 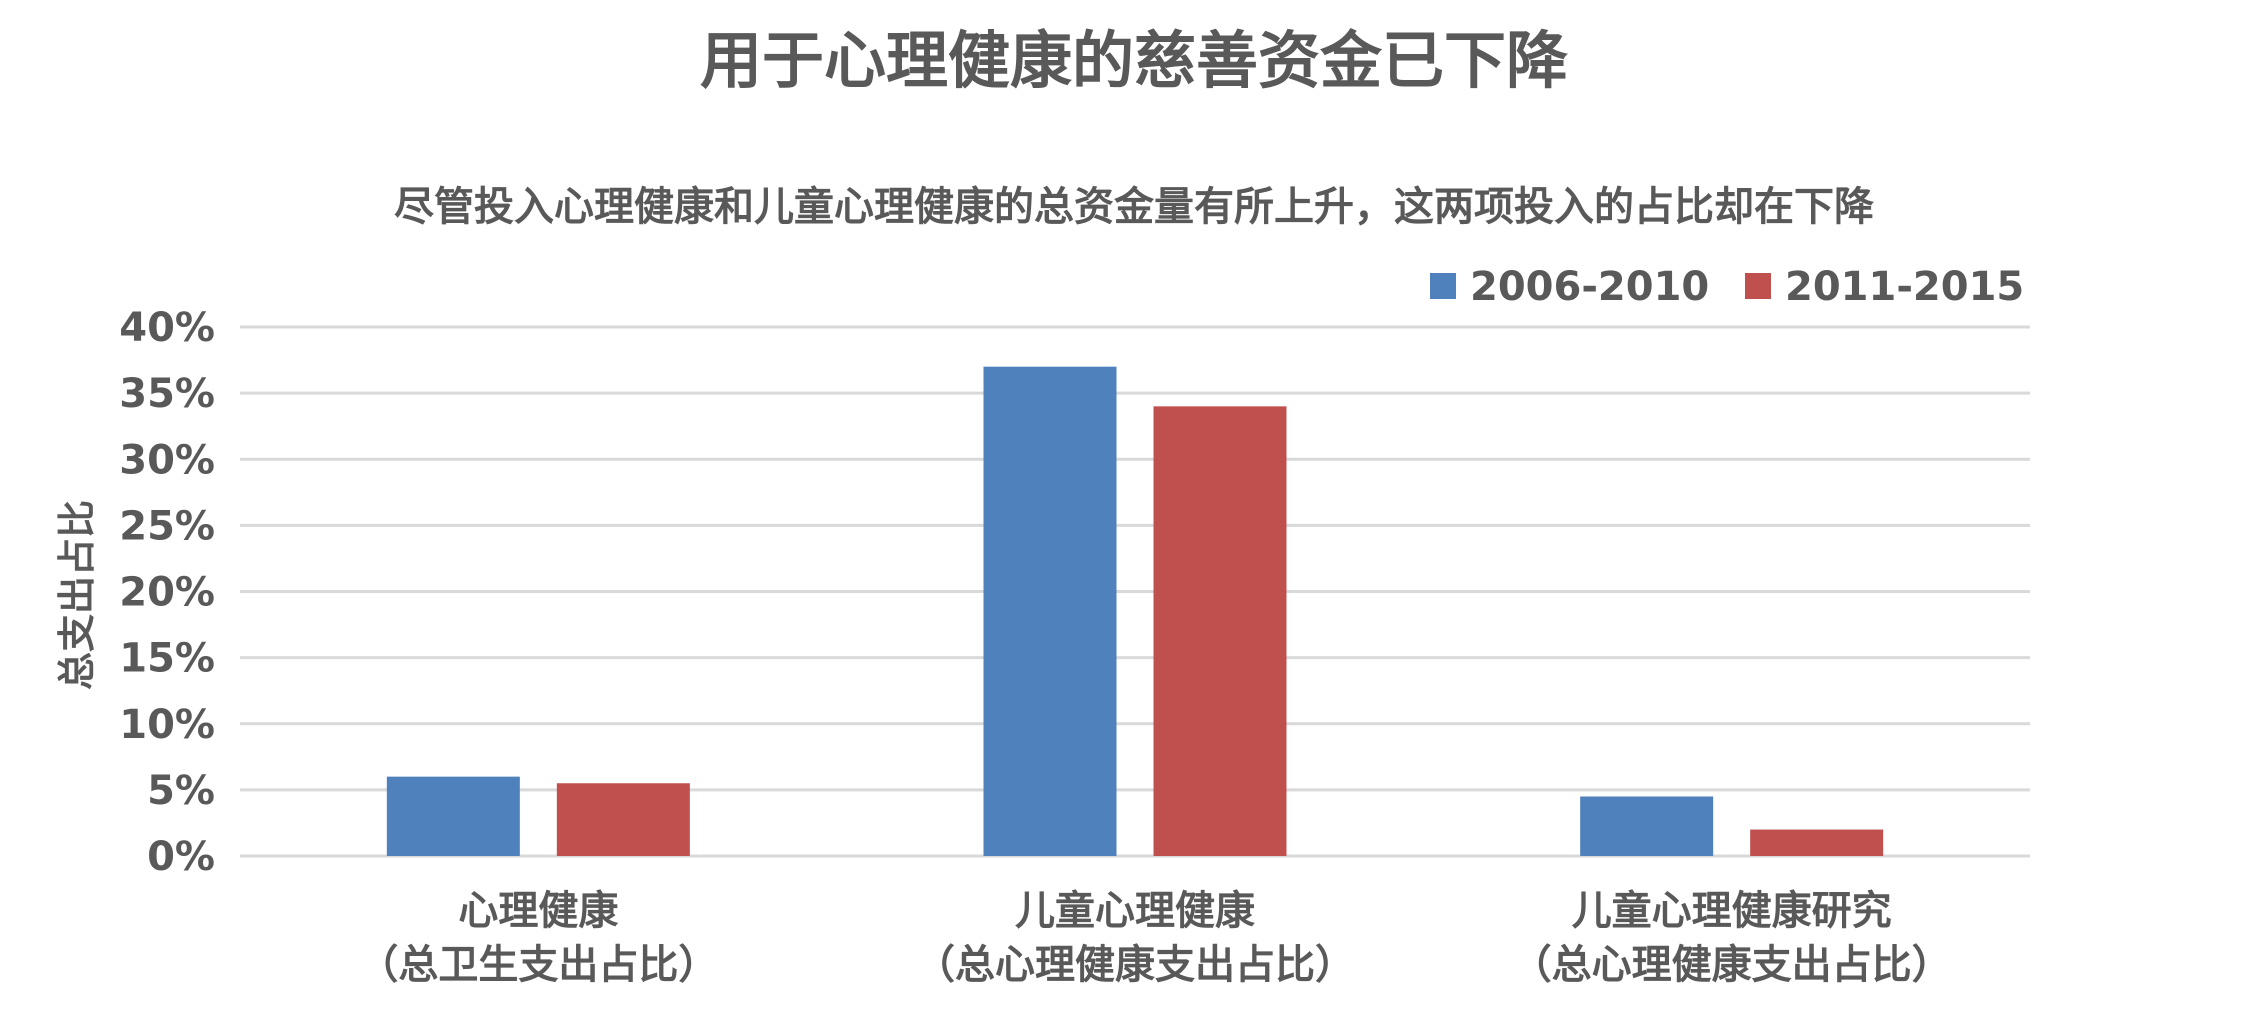 What do you see at coordinates (1135, 911) in the screenshot?
I see `x-category-label: 儿童心理健康` at bounding box center [1135, 911].